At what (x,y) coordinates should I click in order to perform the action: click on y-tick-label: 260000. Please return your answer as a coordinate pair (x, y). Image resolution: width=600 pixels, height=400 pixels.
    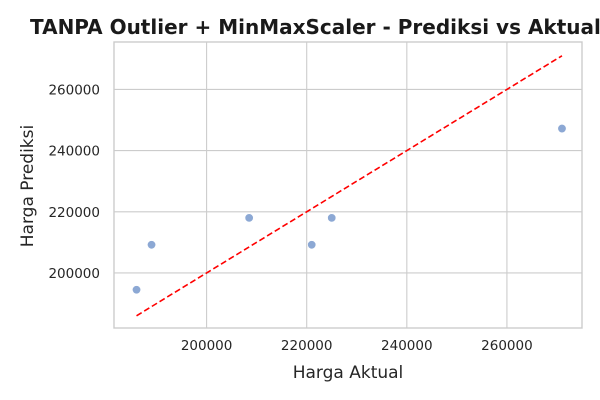
    Looking at the image, I should click on (74, 90).